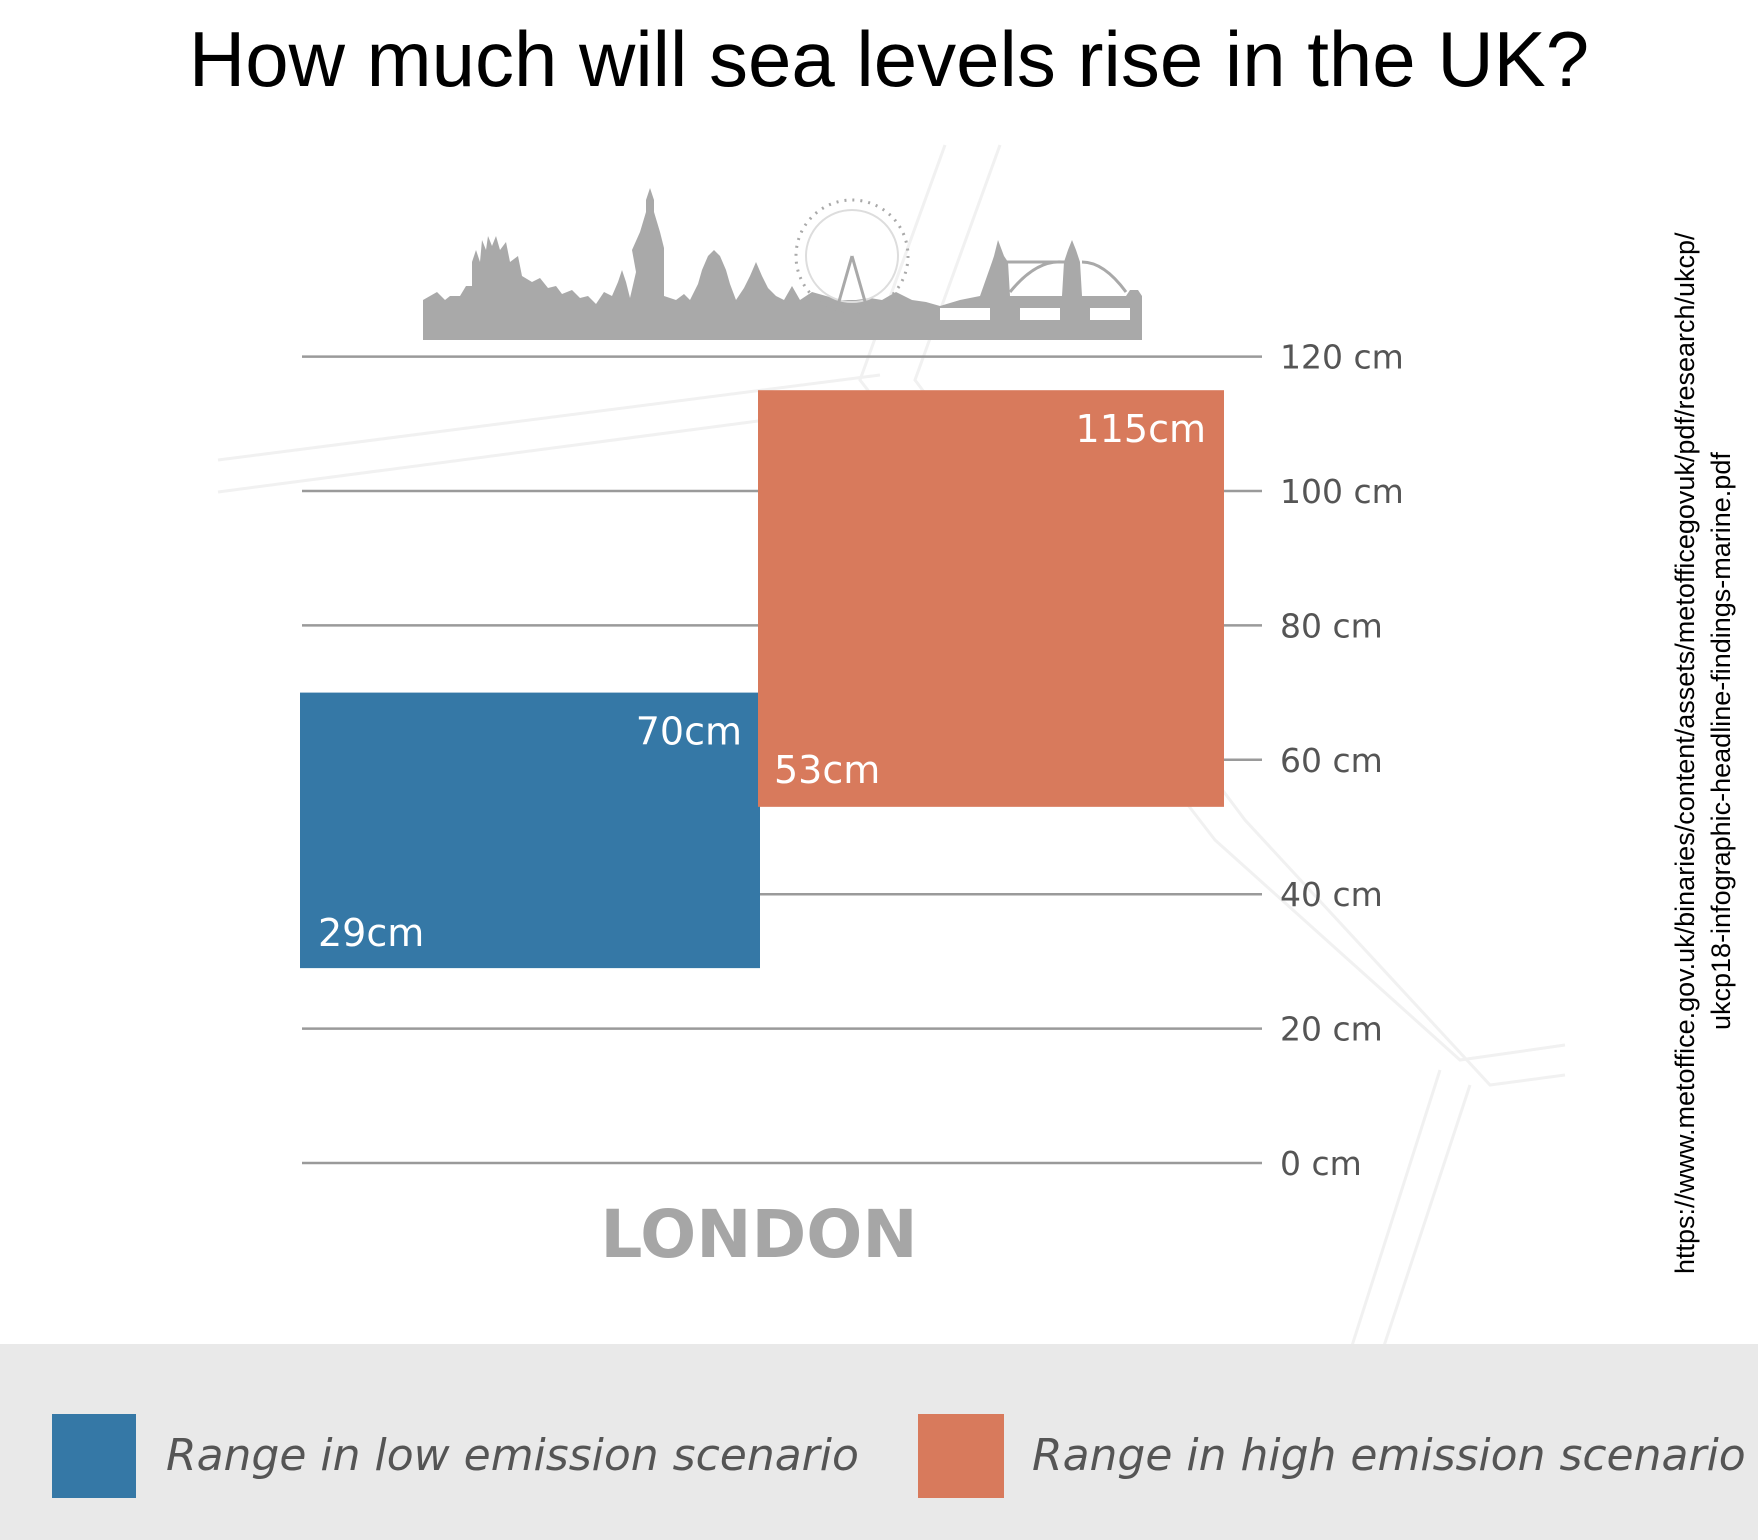 The height and width of the screenshot is (1540, 1758). Describe the element at coordinates (961, 1456) in the screenshot. I see `legend-swatch-high` at that location.